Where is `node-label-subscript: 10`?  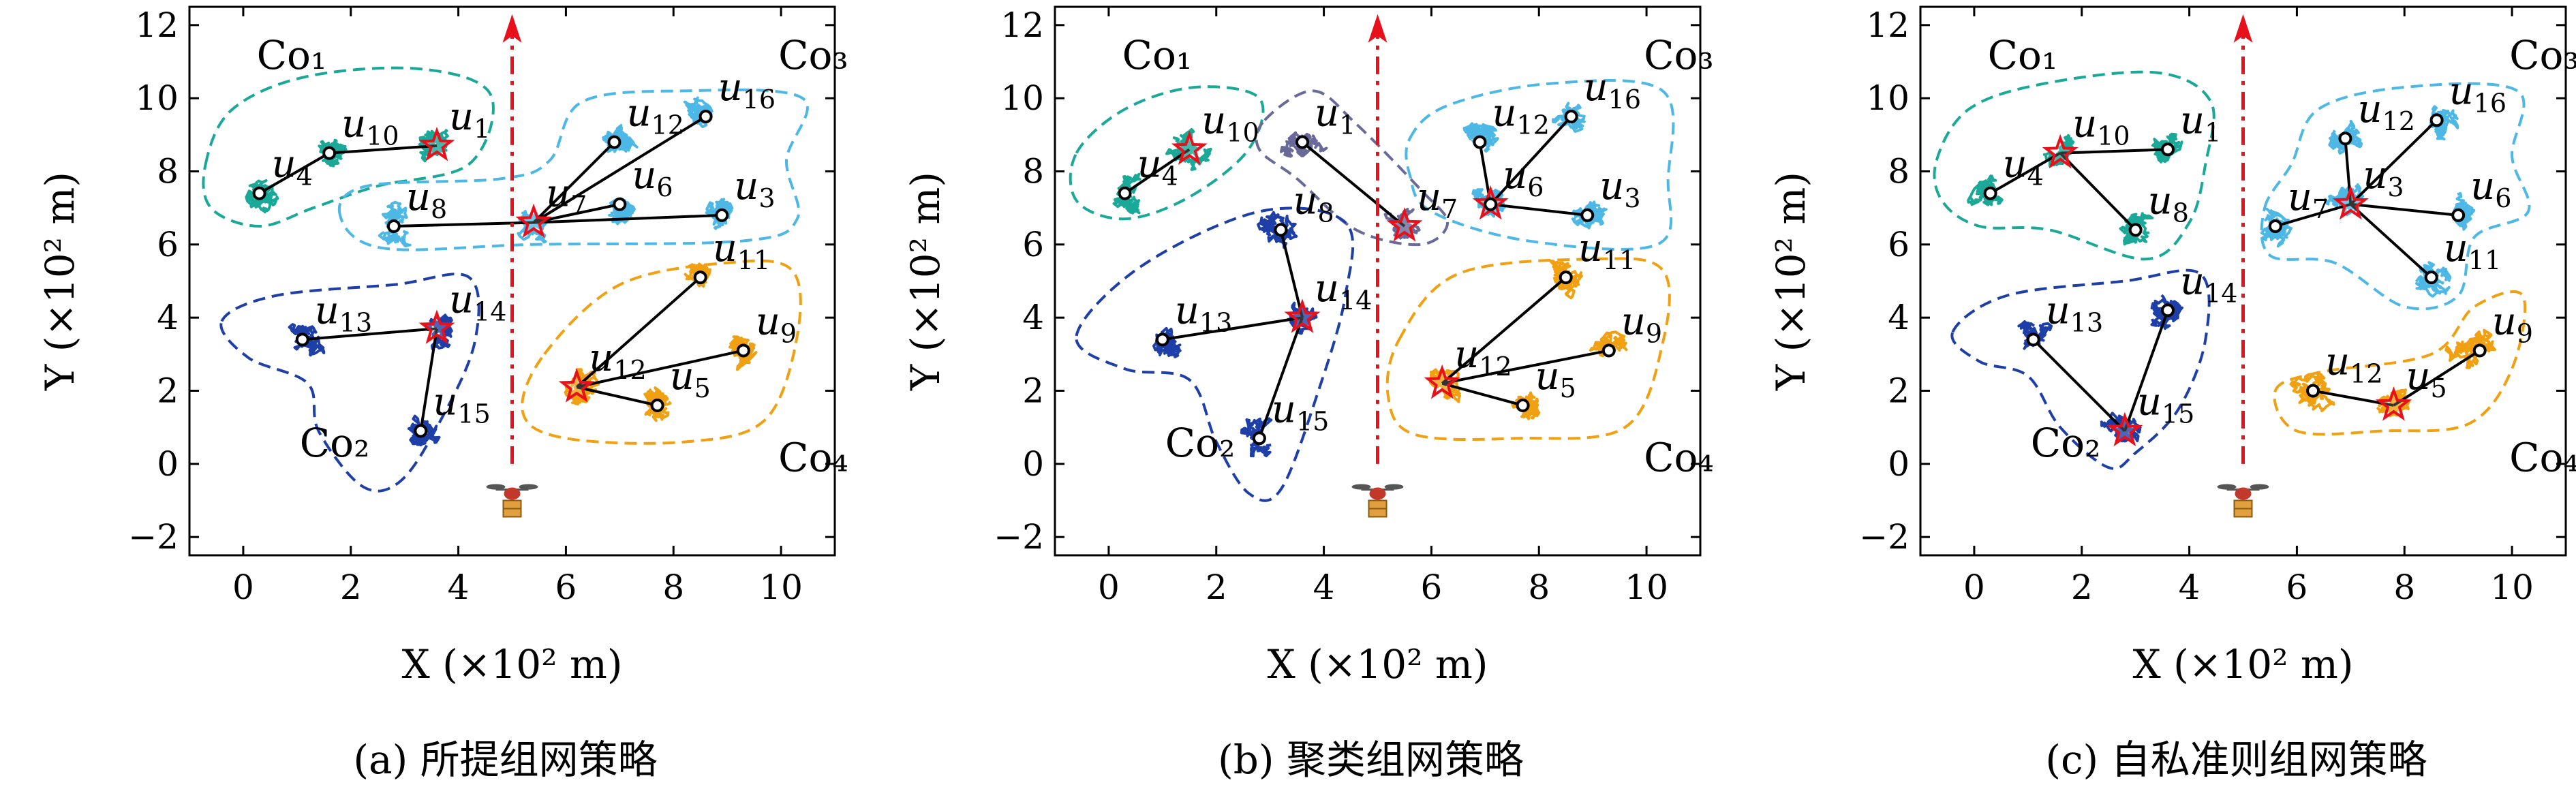 node-label-subscript: 10 is located at coordinates (1242, 132).